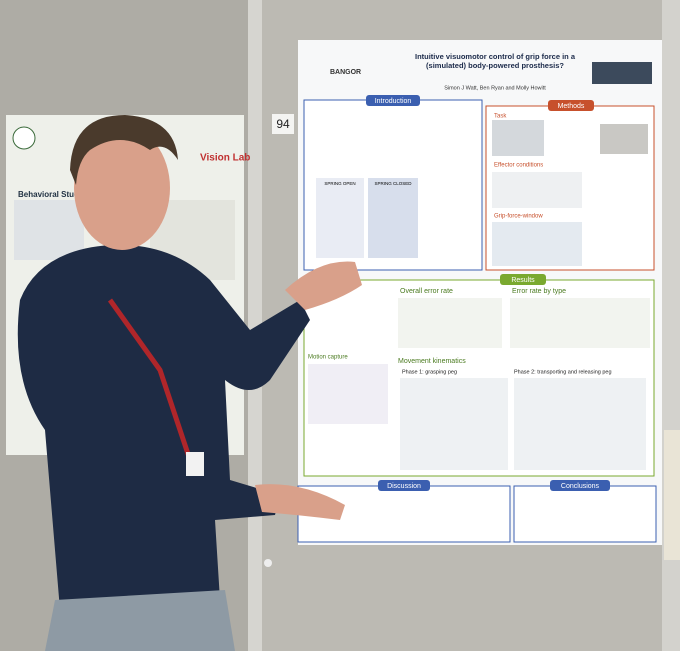 This screenshot has width=680, height=656. I want to click on adjacent-poster, so click(672, 495).